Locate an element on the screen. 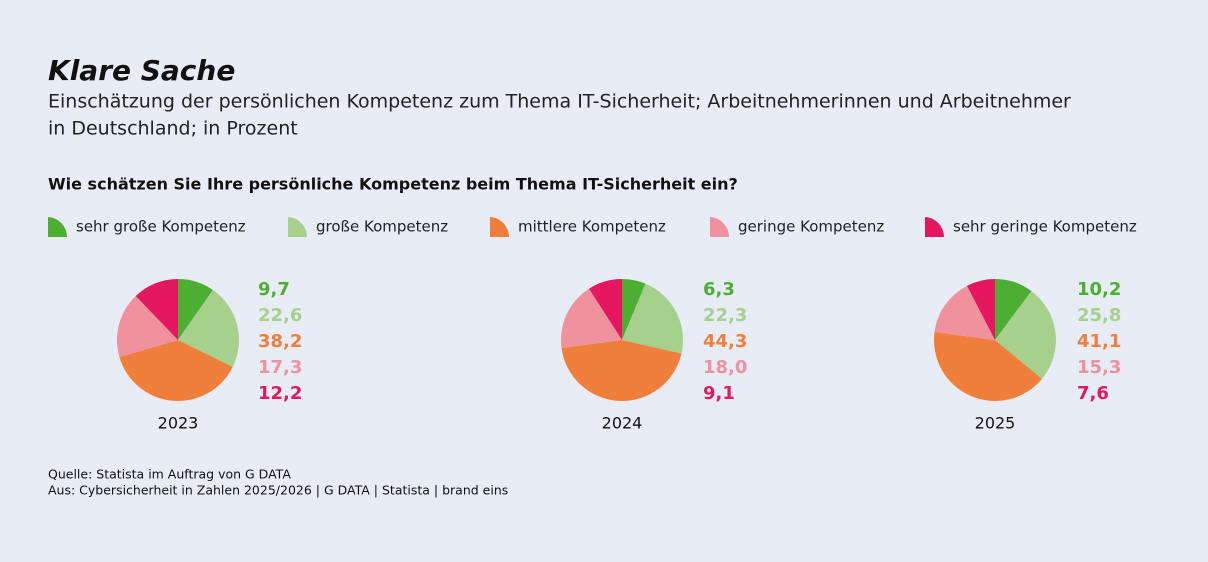 This screenshot has height=562, width=1208. legend-label: mittlere Kompetenz is located at coordinates (592, 227).